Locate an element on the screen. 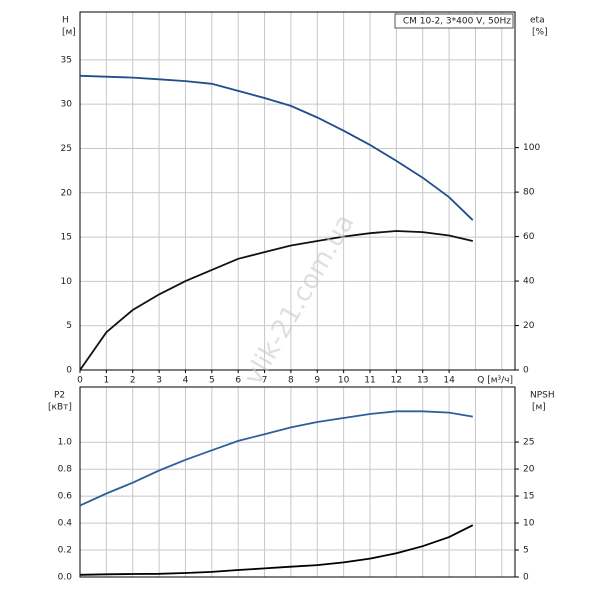 The image size is (600, 600). y2-axis-label: eta is located at coordinates (537, 21).